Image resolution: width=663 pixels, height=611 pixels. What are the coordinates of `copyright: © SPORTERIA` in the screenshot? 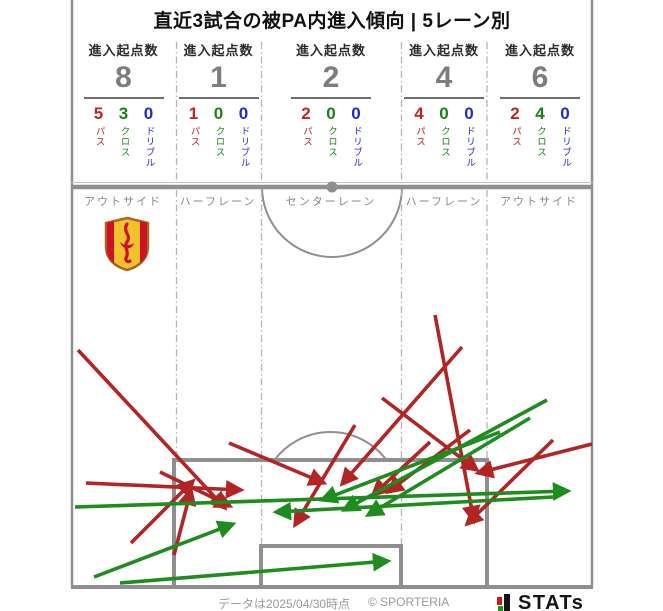 It's located at (409, 602).